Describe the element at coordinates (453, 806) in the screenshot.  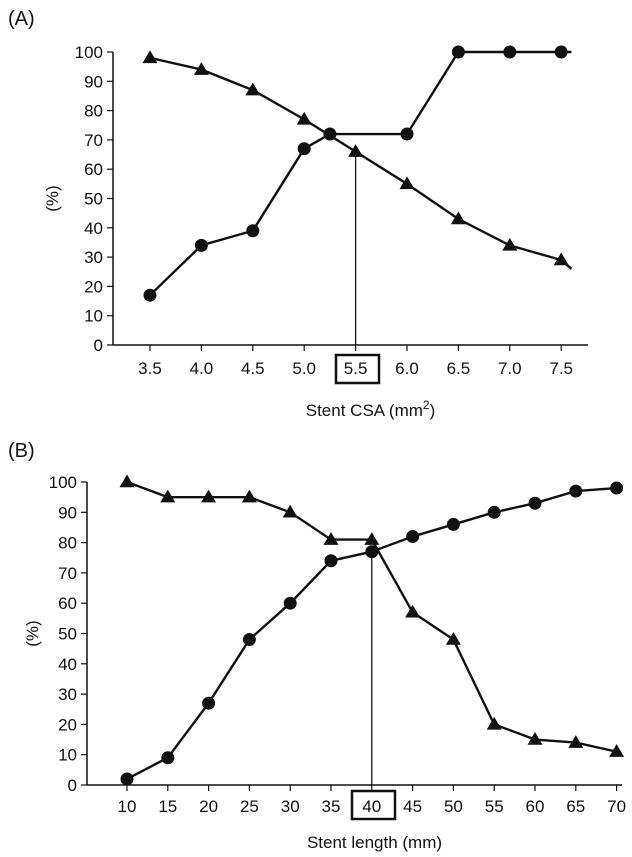
I see `x-tick-label: 50` at that location.